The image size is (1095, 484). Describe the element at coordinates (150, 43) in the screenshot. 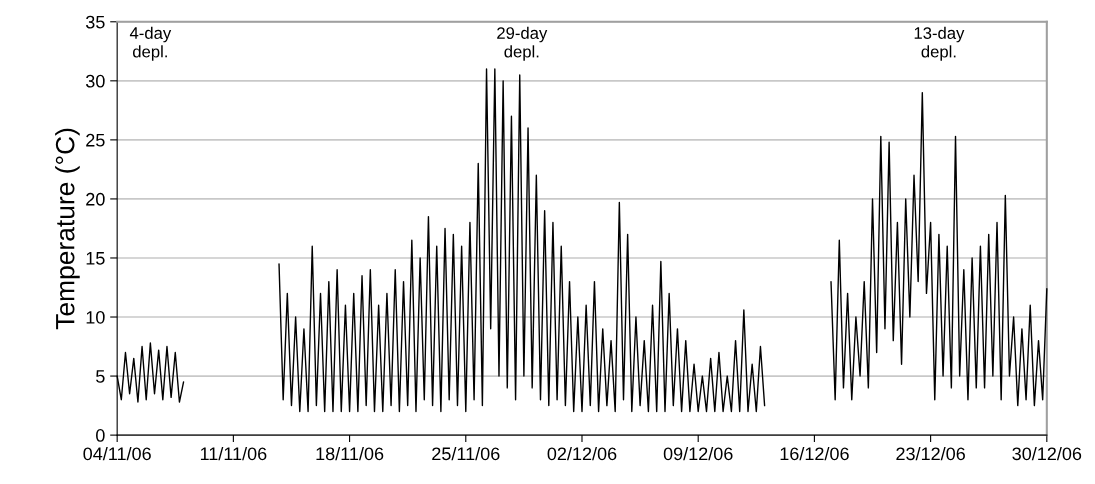

I see `annotation: 4-day depl.` at that location.